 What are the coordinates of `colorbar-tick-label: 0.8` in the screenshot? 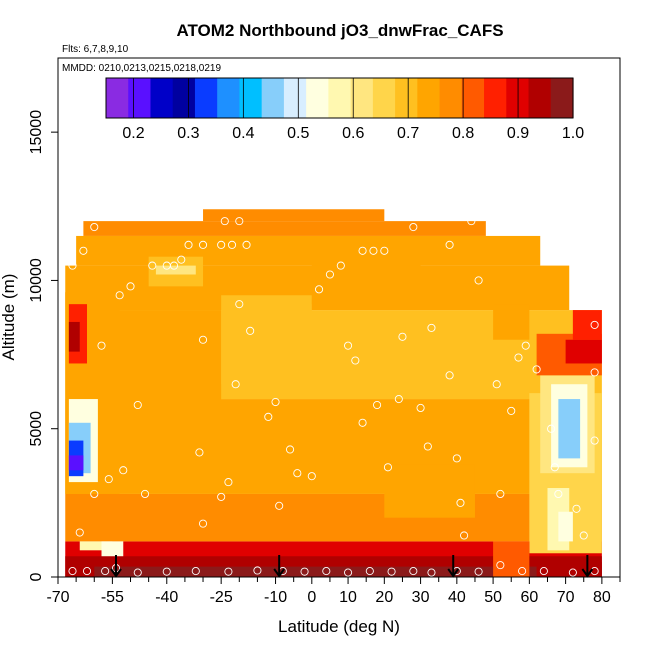 It's located at (463, 133).